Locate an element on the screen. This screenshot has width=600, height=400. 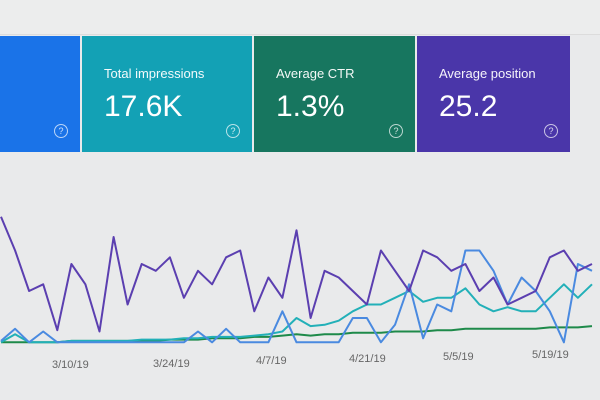
metric-card-position: Average position 25.2 ? is located at coordinates (493, 94).